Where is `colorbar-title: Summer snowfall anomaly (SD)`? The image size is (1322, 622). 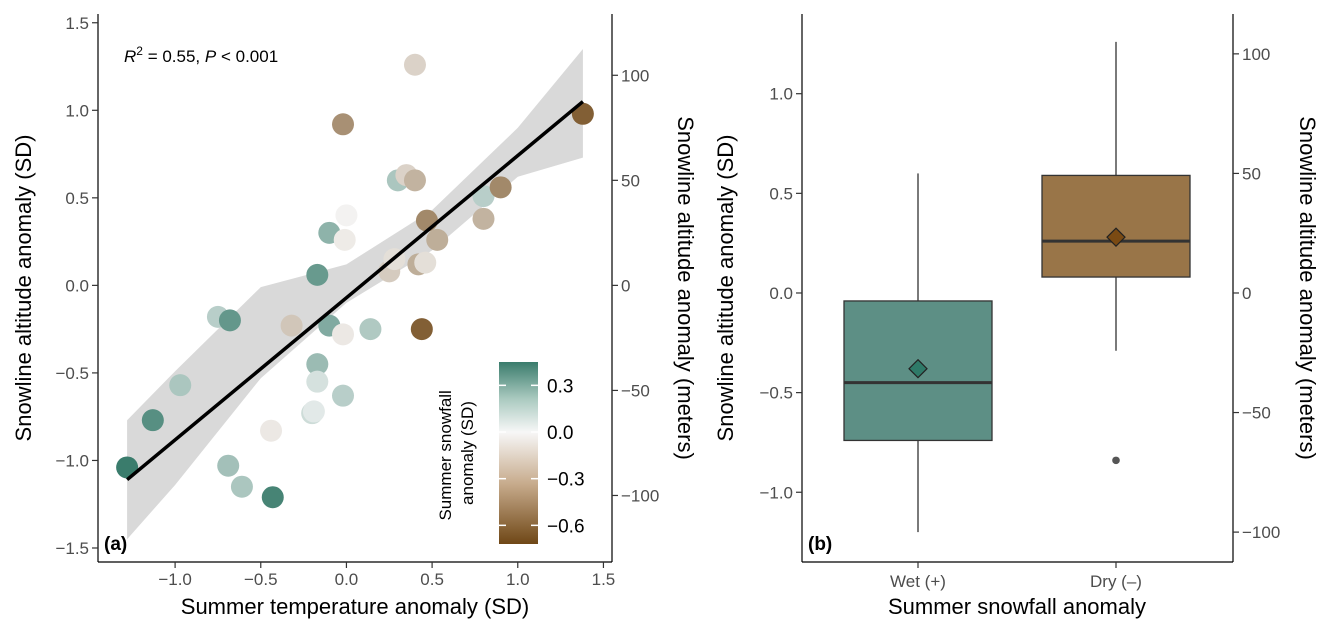
colorbar-title: Summer snowfall anomaly (SD) is located at coordinates (456, 452).